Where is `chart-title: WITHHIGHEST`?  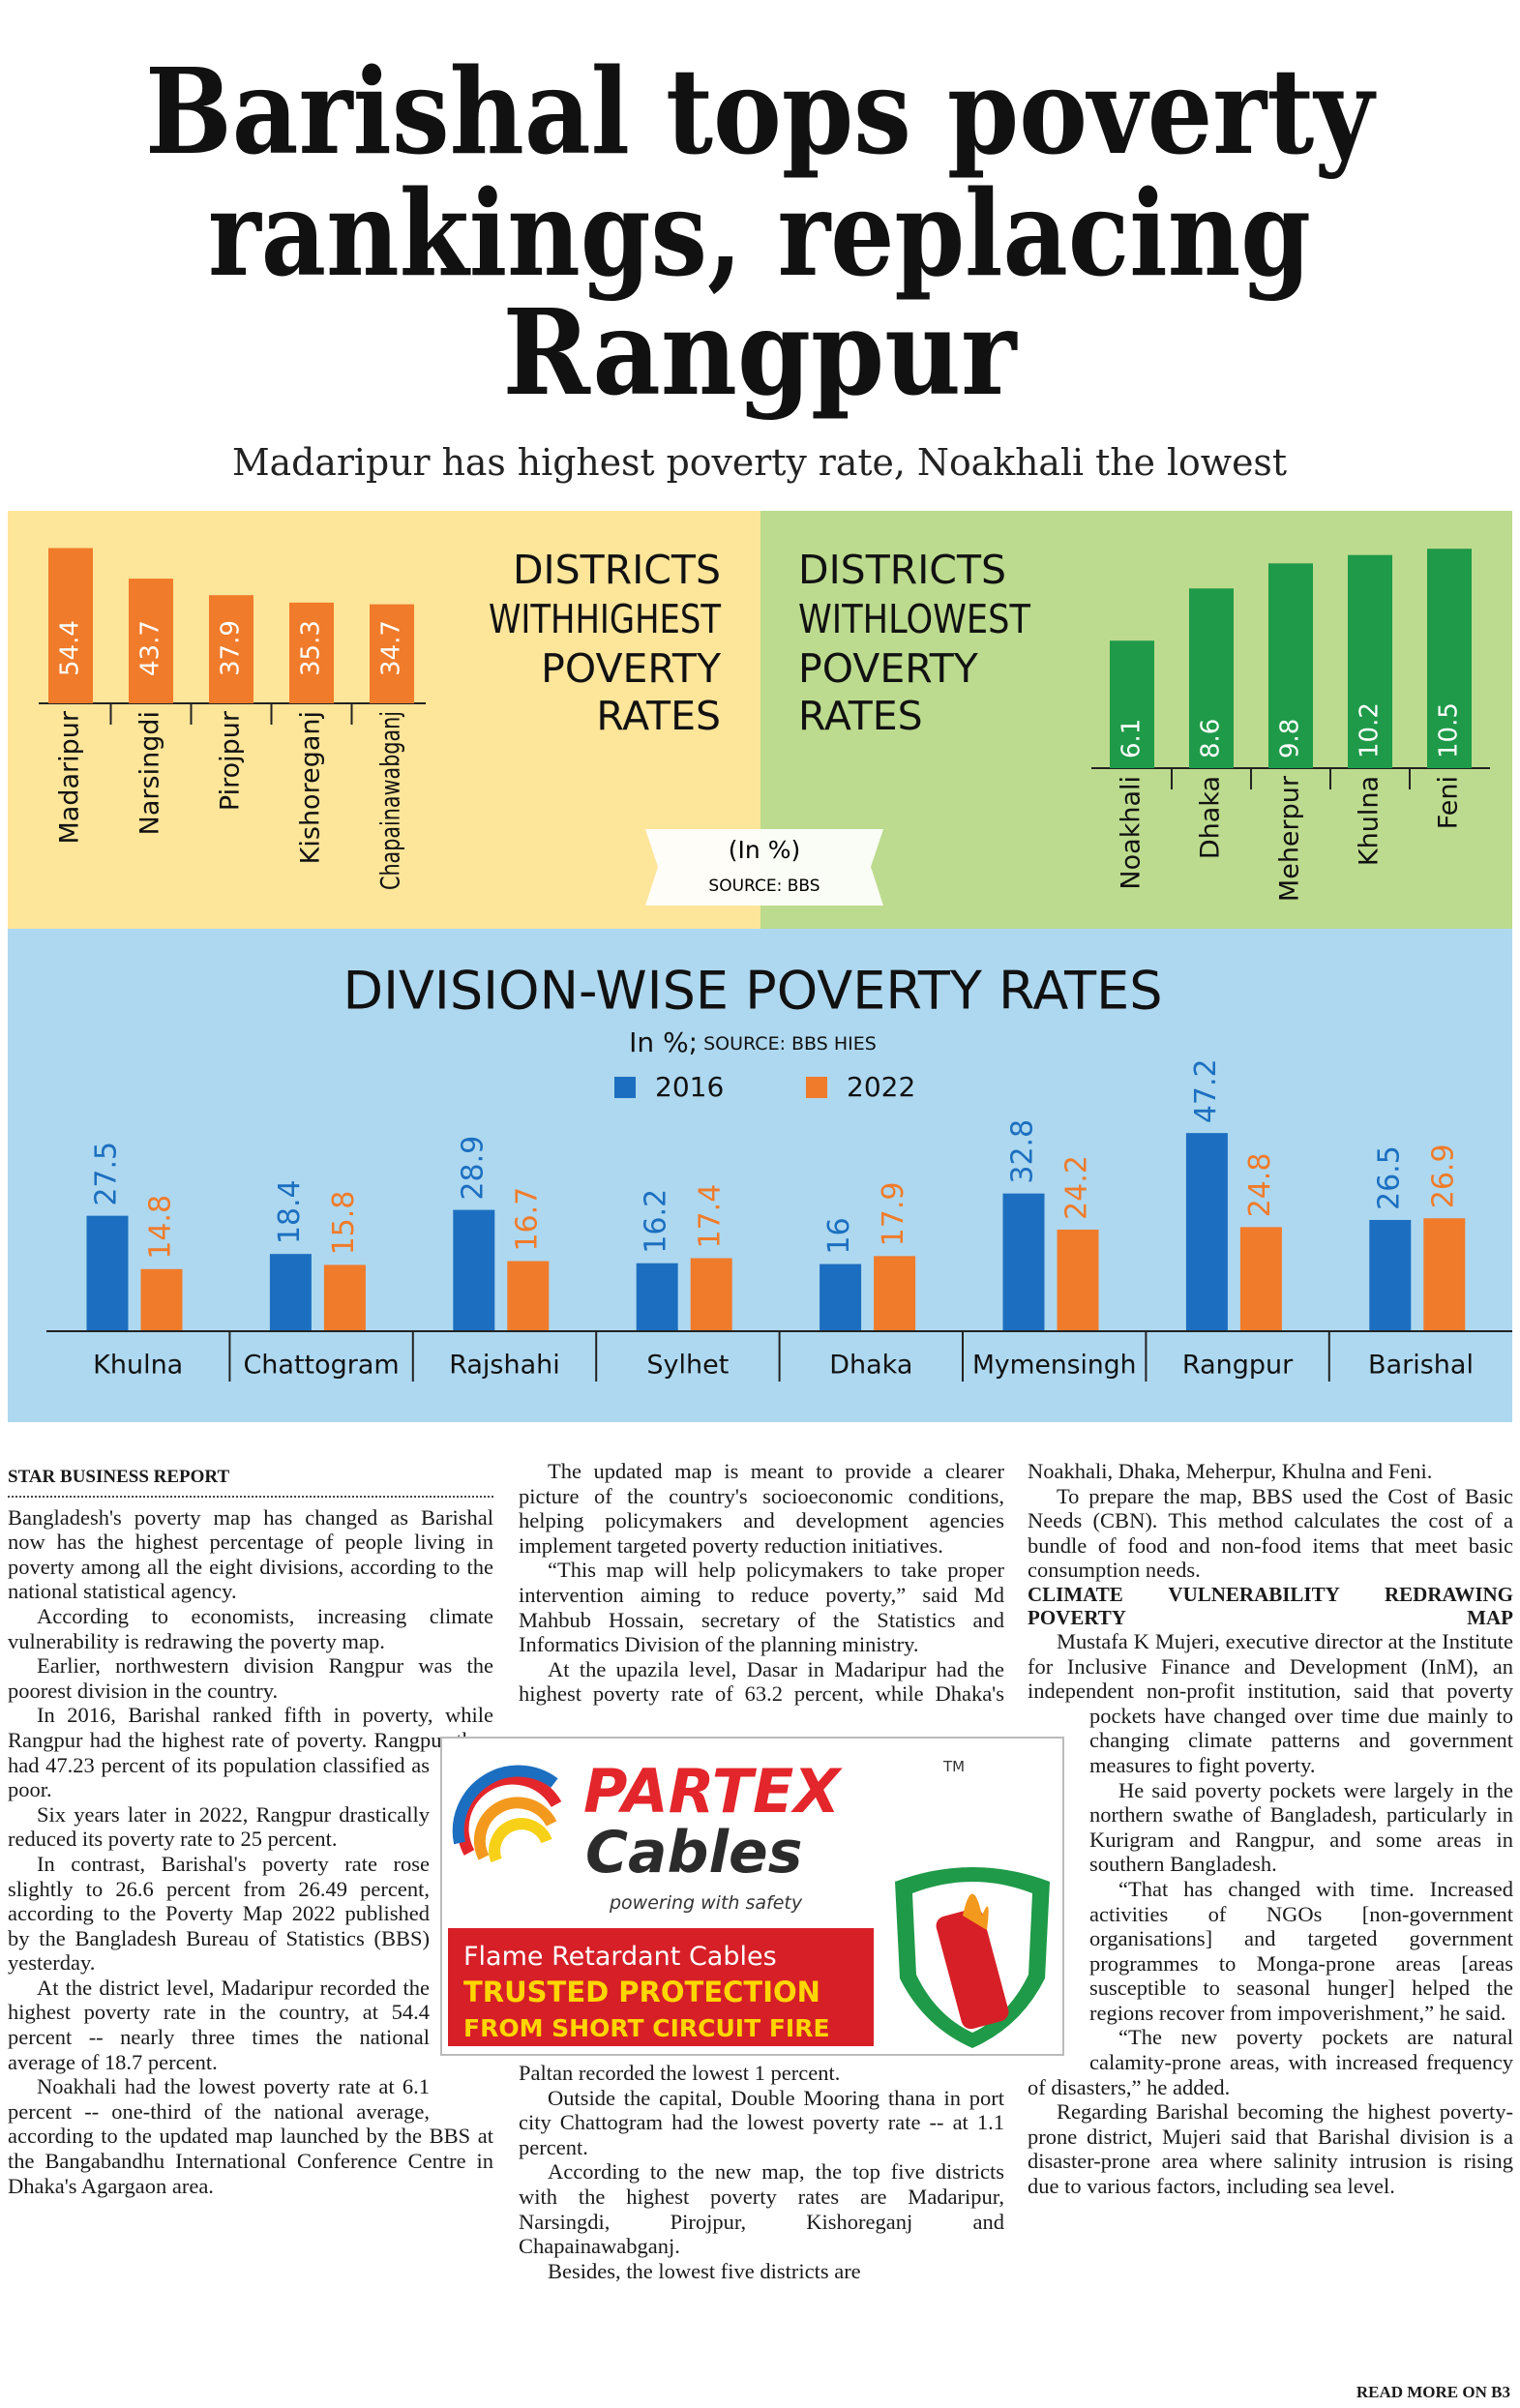
chart-title: WITHHIGHEST is located at coordinates (605, 619).